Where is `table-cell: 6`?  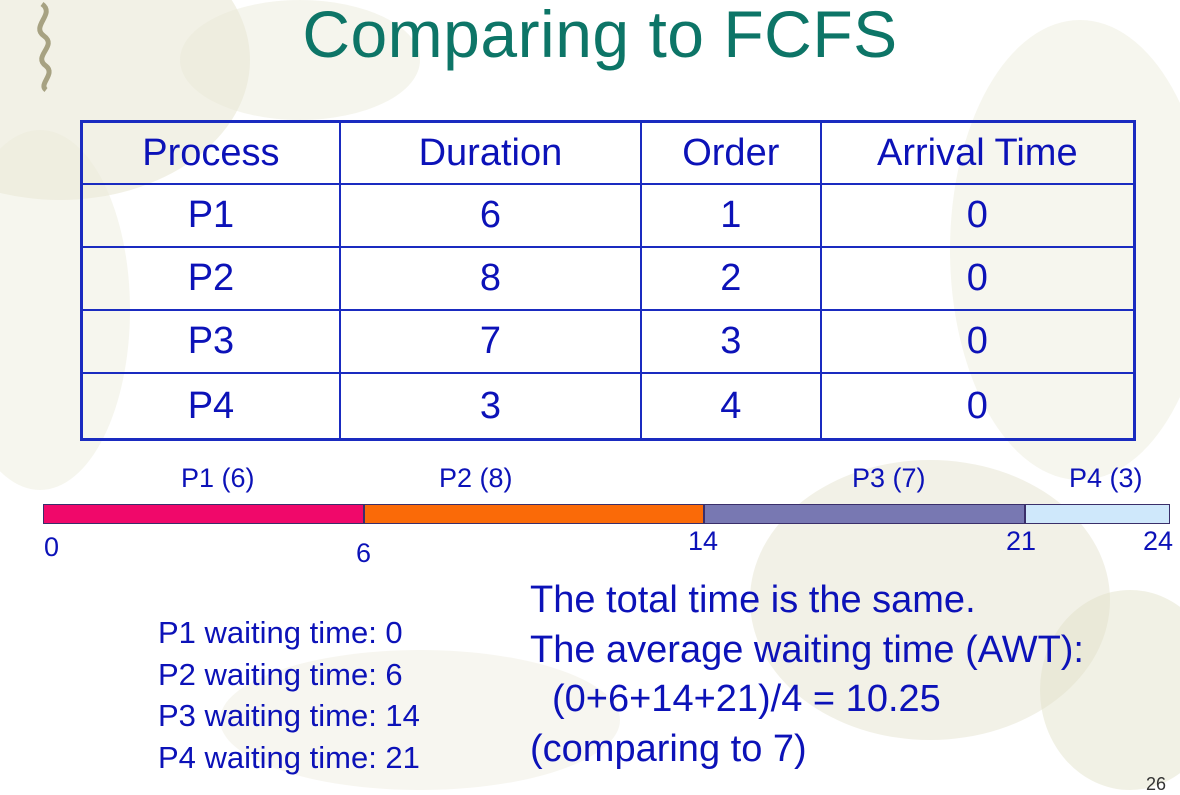 table-cell: 6 is located at coordinates (490, 215).